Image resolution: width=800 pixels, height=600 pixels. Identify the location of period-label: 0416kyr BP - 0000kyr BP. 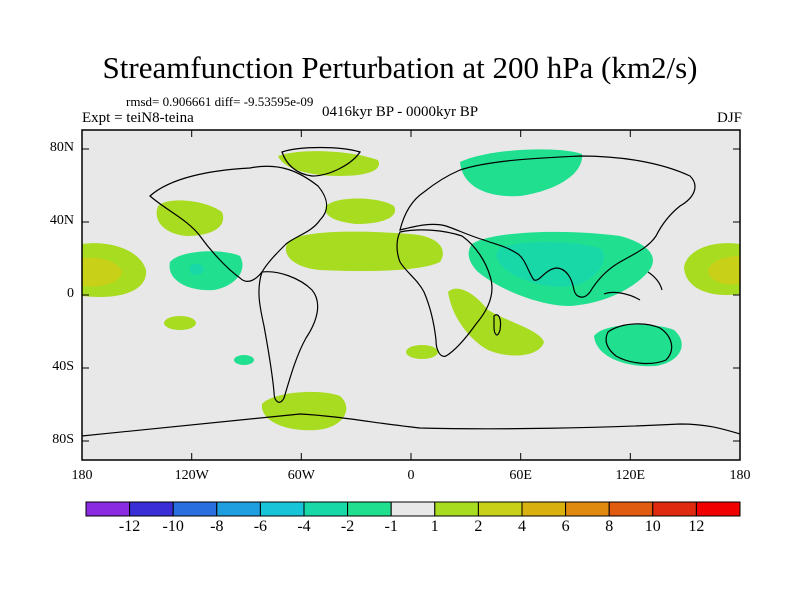
(400, 112).